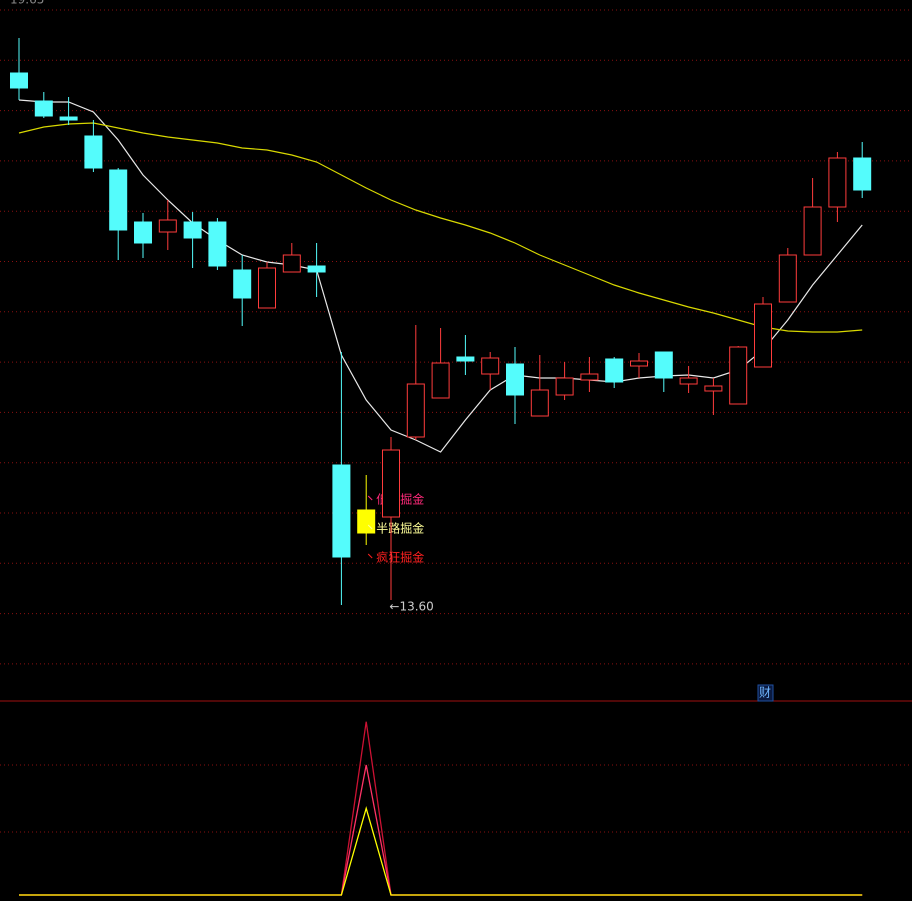 The width and height of the screenshot is (912, 901). What do you see at coordinates (400, 528) in the screenshot?
I see `annotation: 半路掘金` at bounding box center [400, 528].